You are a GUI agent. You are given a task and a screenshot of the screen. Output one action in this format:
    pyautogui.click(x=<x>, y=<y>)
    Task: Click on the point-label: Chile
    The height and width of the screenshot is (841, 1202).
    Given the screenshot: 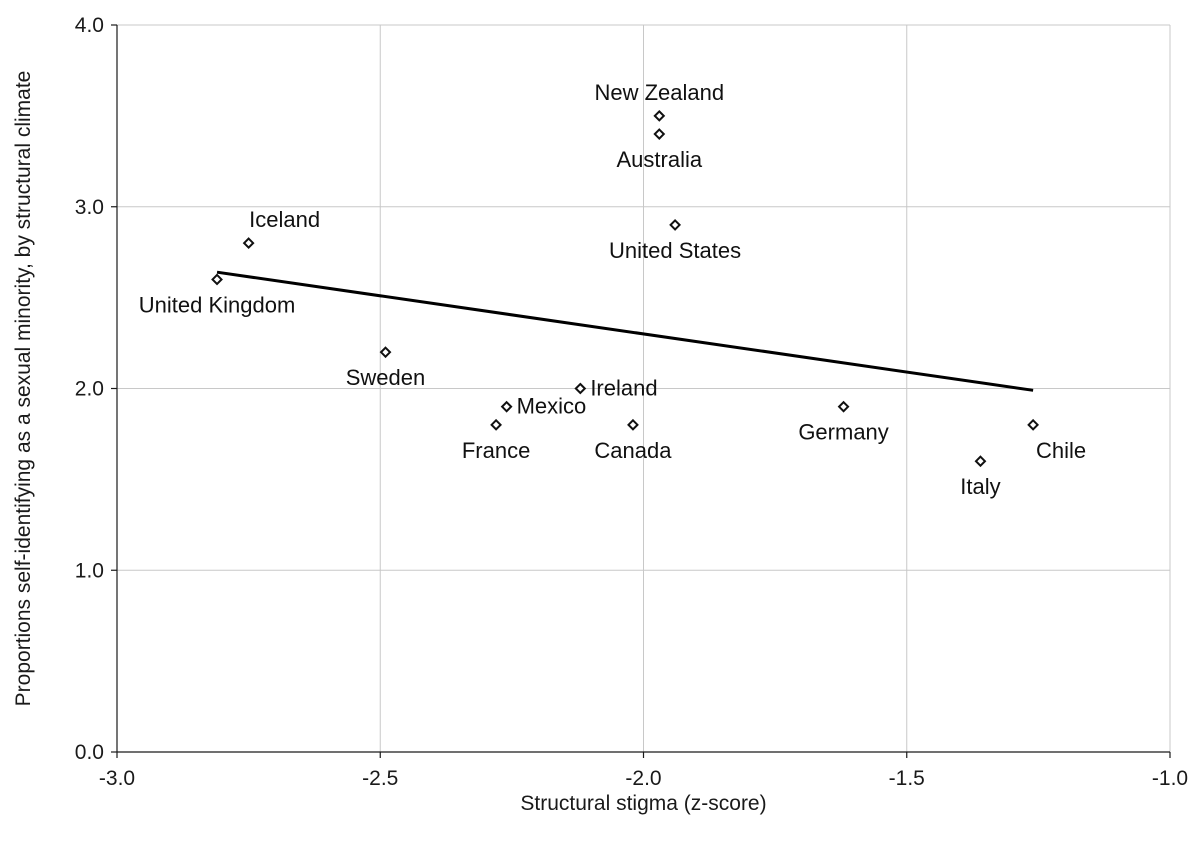 What is the action you would take?
    pyautogui.click(x=1061, y=450)
    